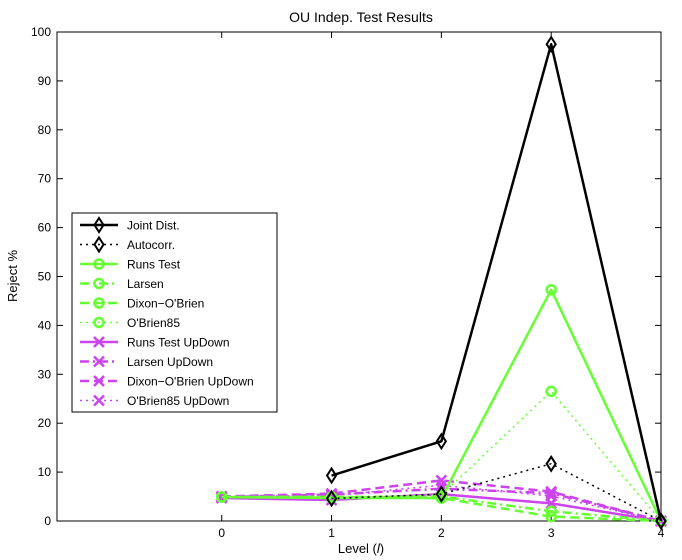  I want to click on legend-entry: Larsen UpDown, so click(146, 362).